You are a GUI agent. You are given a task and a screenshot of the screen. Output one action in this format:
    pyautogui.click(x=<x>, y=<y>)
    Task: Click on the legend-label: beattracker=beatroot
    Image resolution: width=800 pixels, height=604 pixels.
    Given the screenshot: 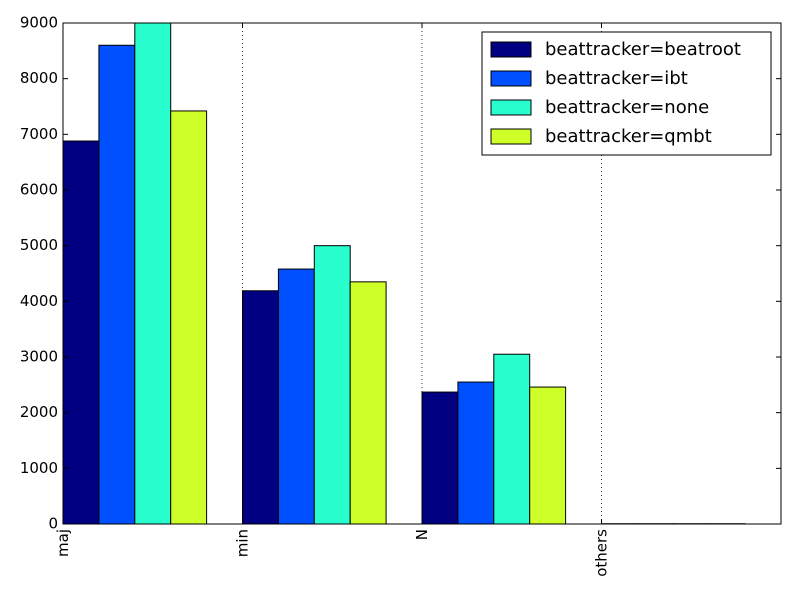 What is the action you would take?
    pyautogui.click(x=643, y=49)
    